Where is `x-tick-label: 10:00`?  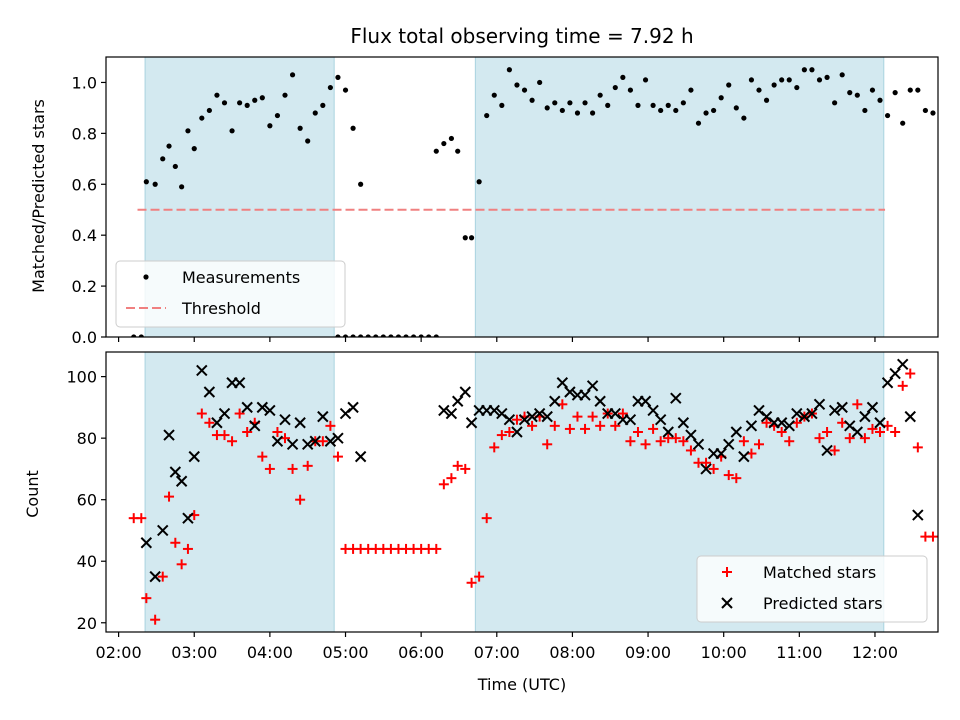 x-tick-label: 10:00 is located at coordinates (724, 652).